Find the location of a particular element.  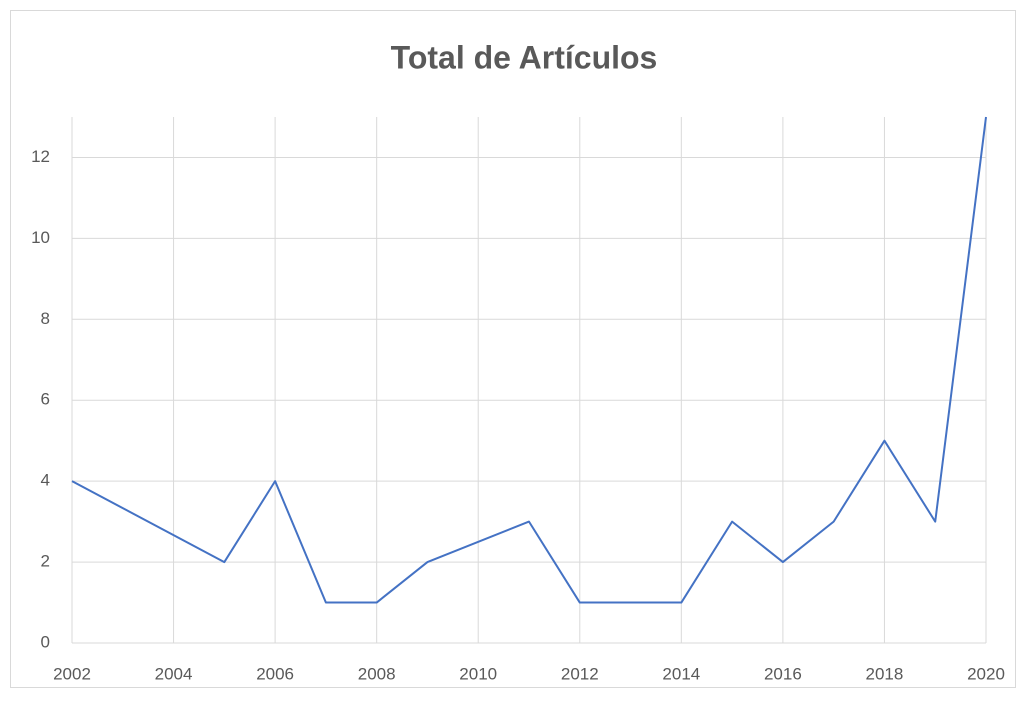

chart-title: Total de Artículos is located at coordinates (524, 57).